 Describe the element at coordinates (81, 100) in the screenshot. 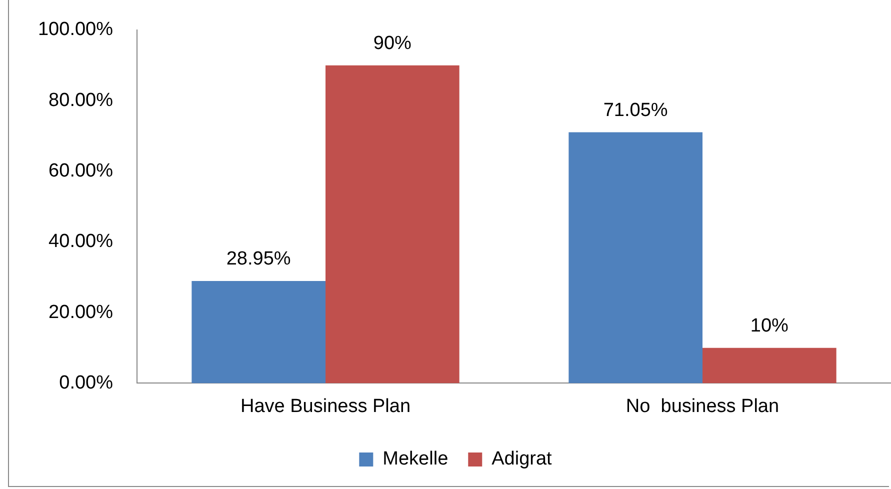

I see `y-tick-label: 80.00%` at that location.